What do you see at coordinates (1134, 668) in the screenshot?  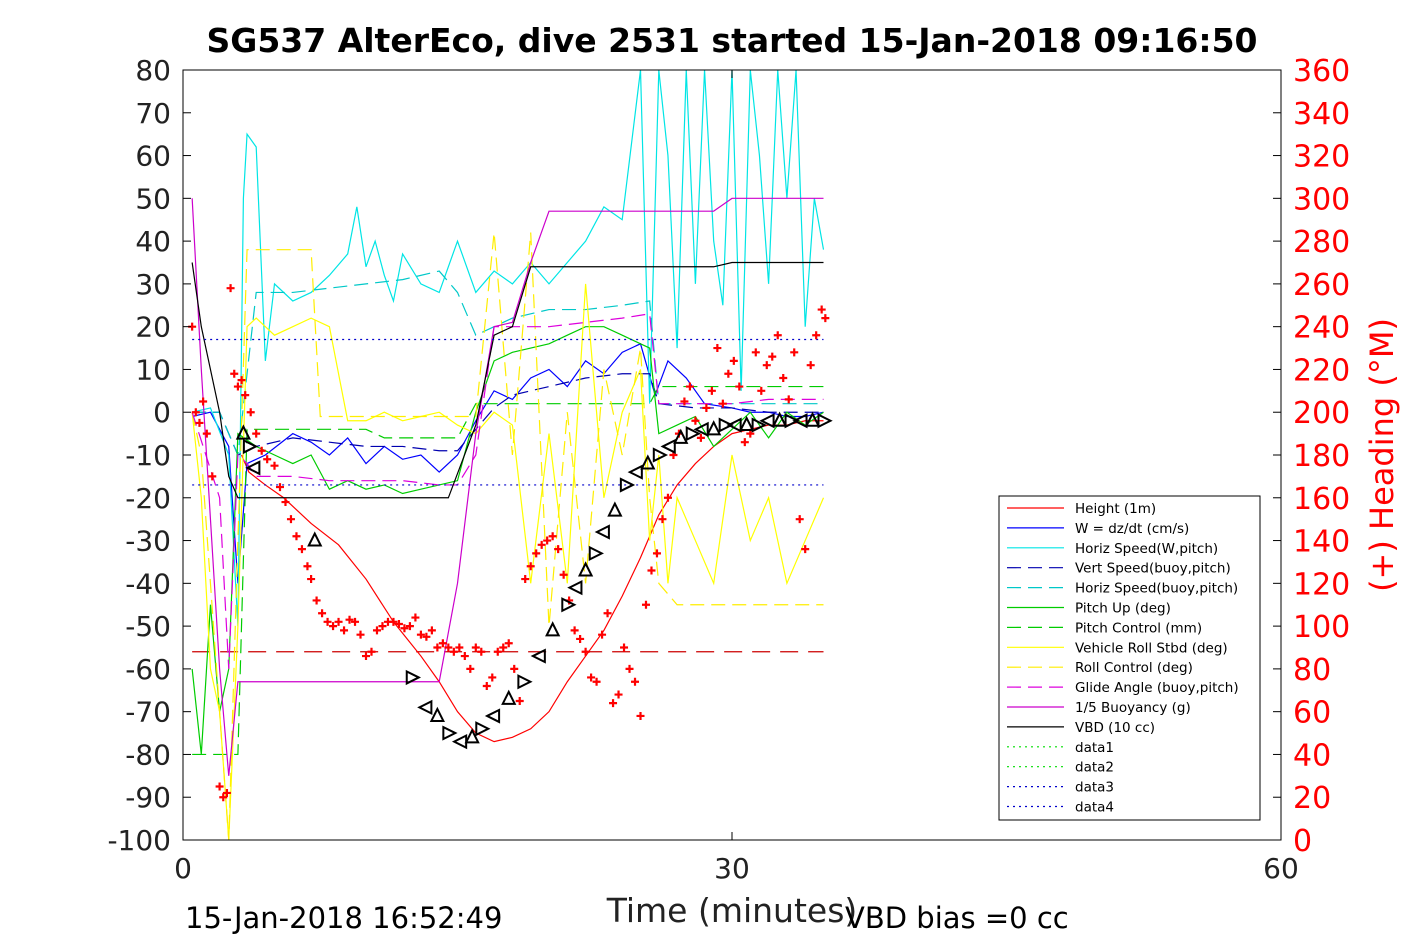 I see `legend-label: Roll Control (deg)` at bounding box center [1134, 668].